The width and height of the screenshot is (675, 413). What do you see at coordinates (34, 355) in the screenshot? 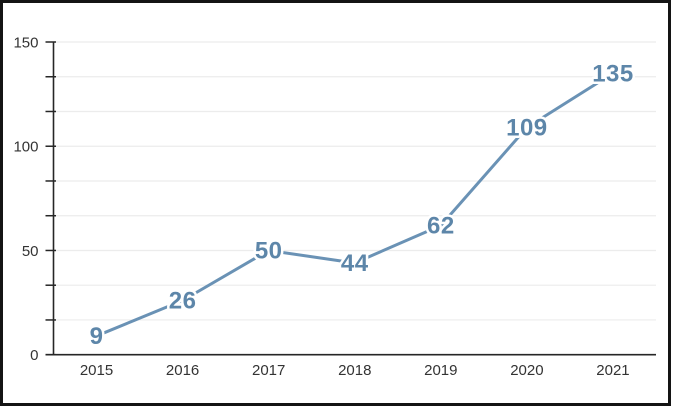
I see `y-axis-tick-label: 0` at bounding box center [34, 355].